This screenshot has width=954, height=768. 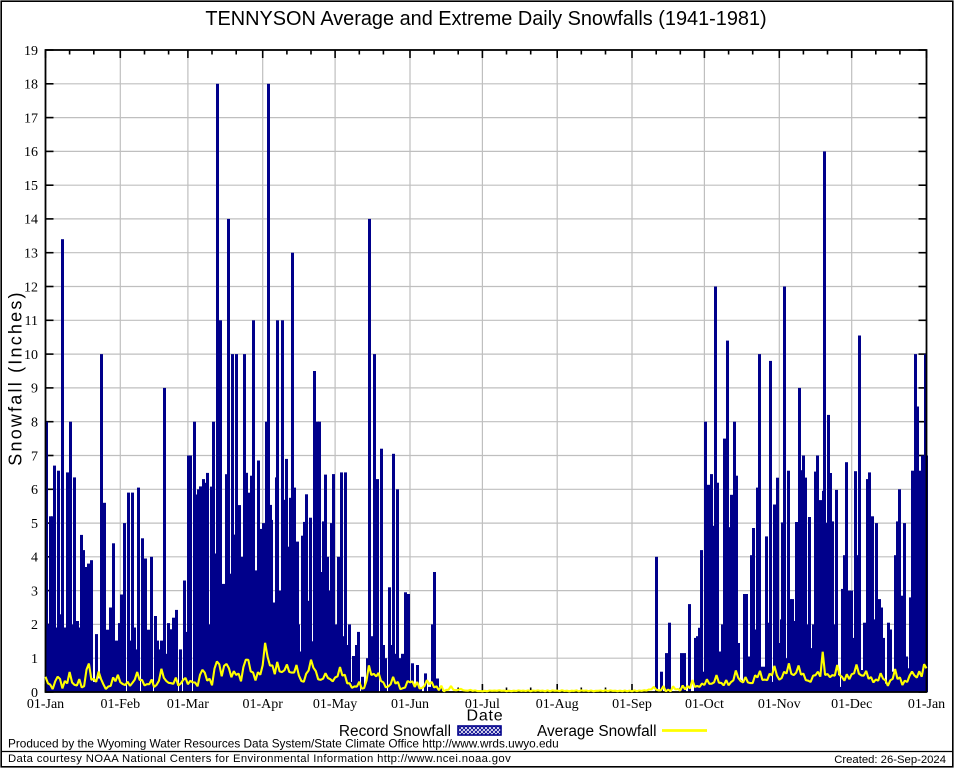 I want to click on svg-text: 15, so click(x=31, y=186).